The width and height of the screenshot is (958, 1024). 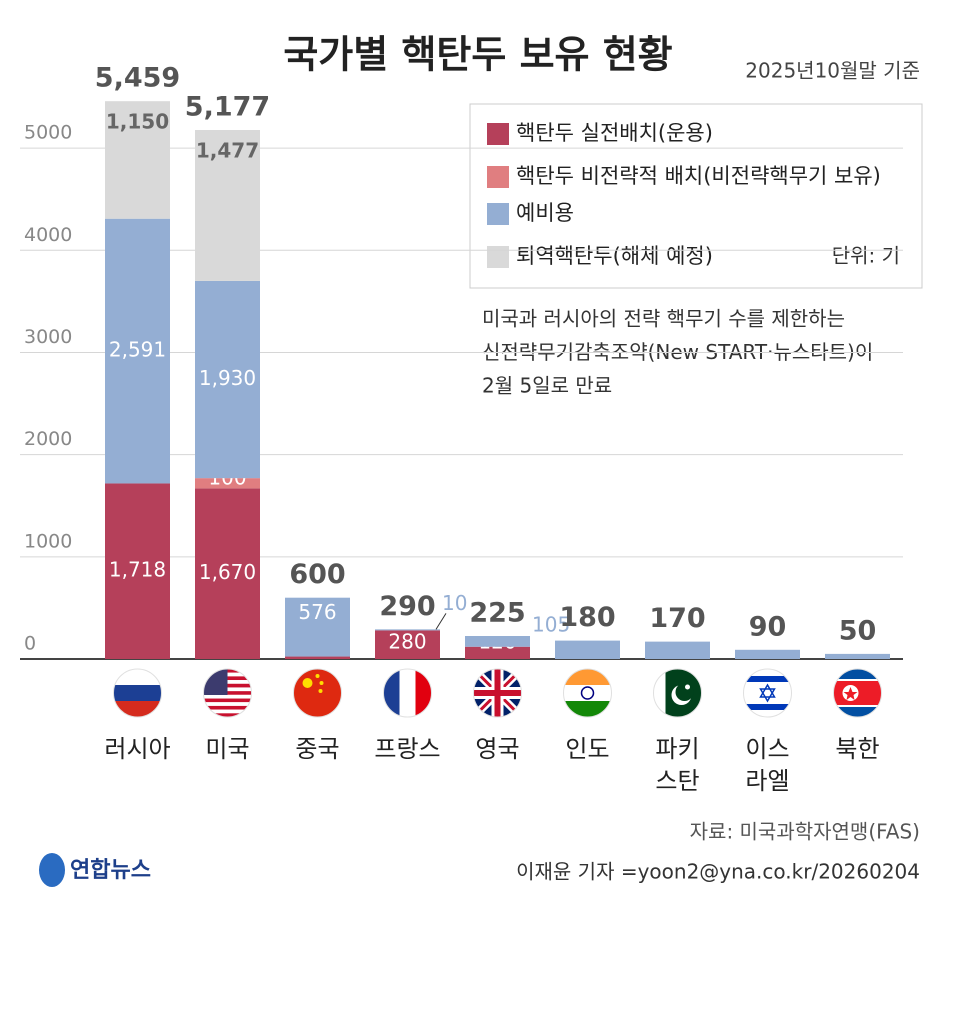 I want to click on legend-label: 퇴역핵탄두(해체 예정), so click(x=614, y=256).